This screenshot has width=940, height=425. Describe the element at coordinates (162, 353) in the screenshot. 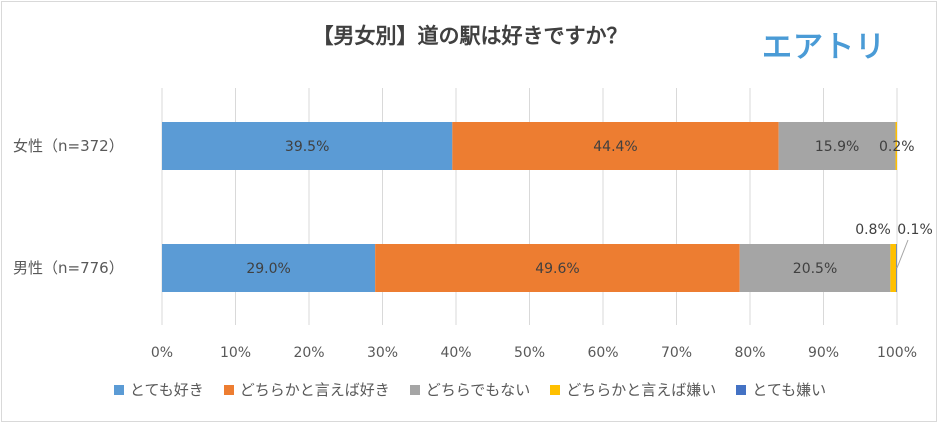

I see `x-tick-label: 0%` at that location.